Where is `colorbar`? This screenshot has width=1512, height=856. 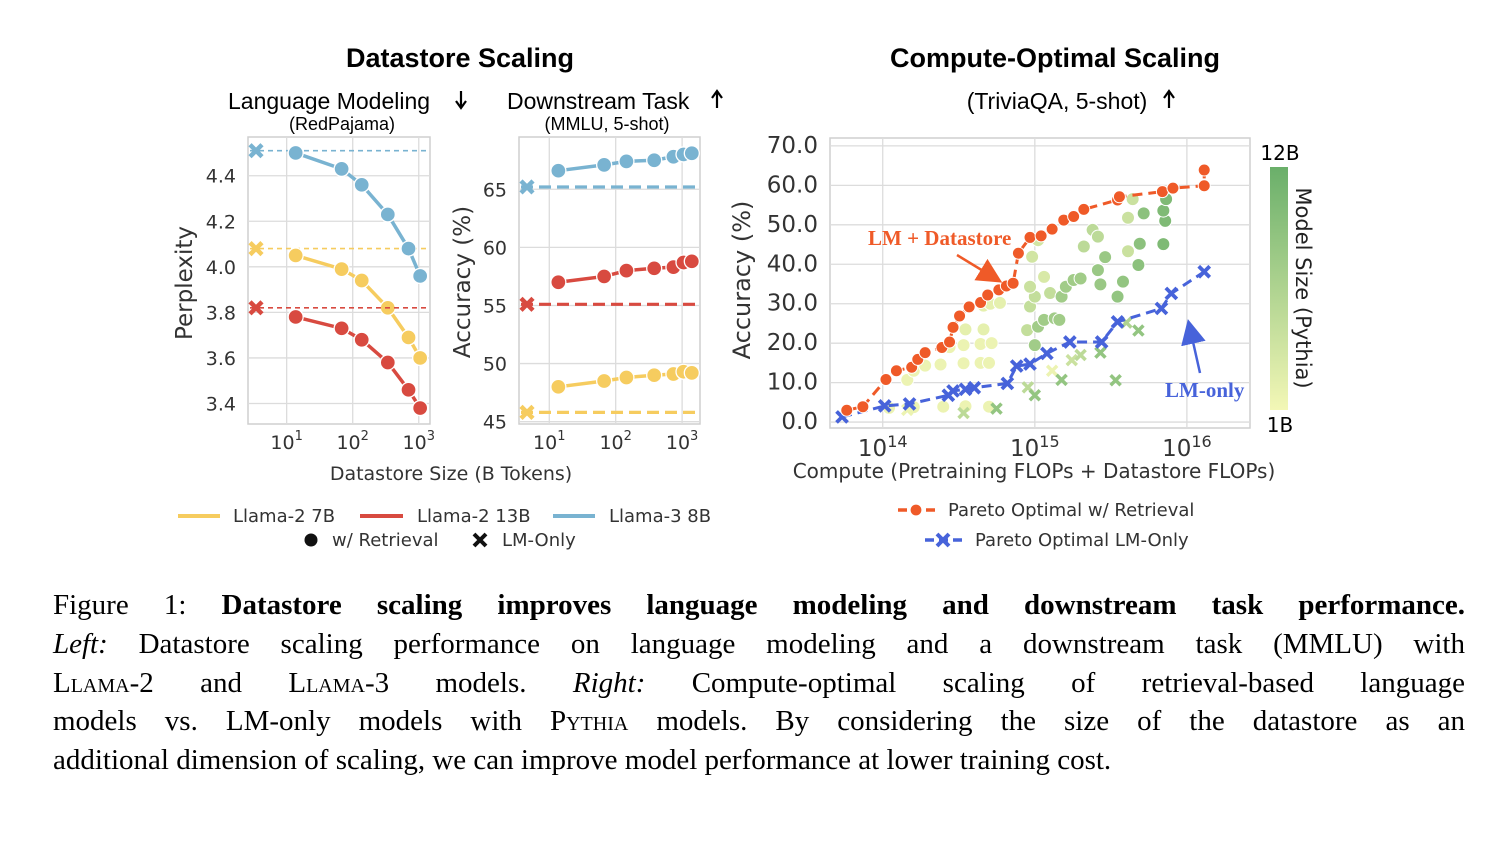
colorbar is located at coordinates (1279, 288).